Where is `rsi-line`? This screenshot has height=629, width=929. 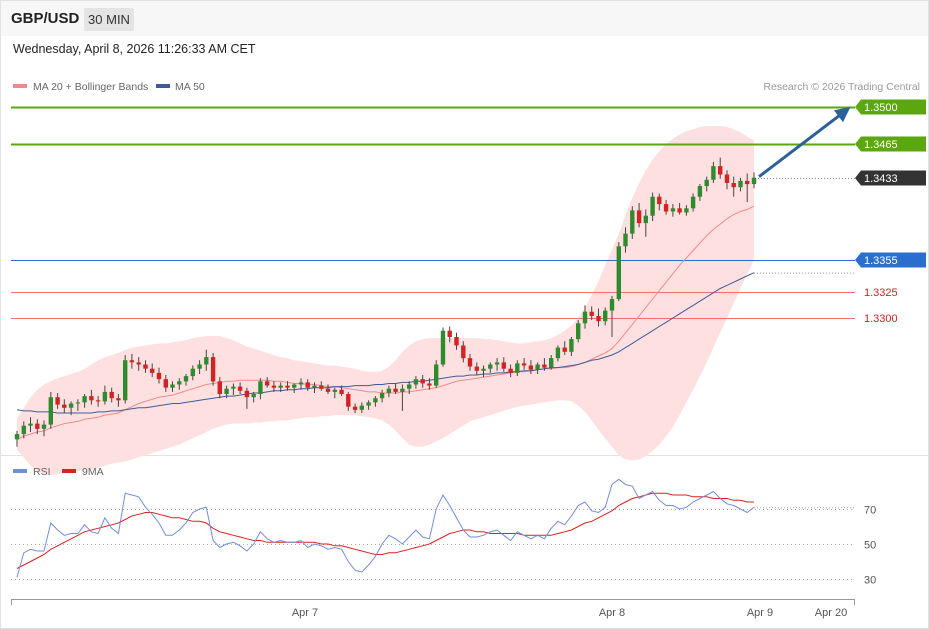 rsi-line is located at coordinates (385, 528).